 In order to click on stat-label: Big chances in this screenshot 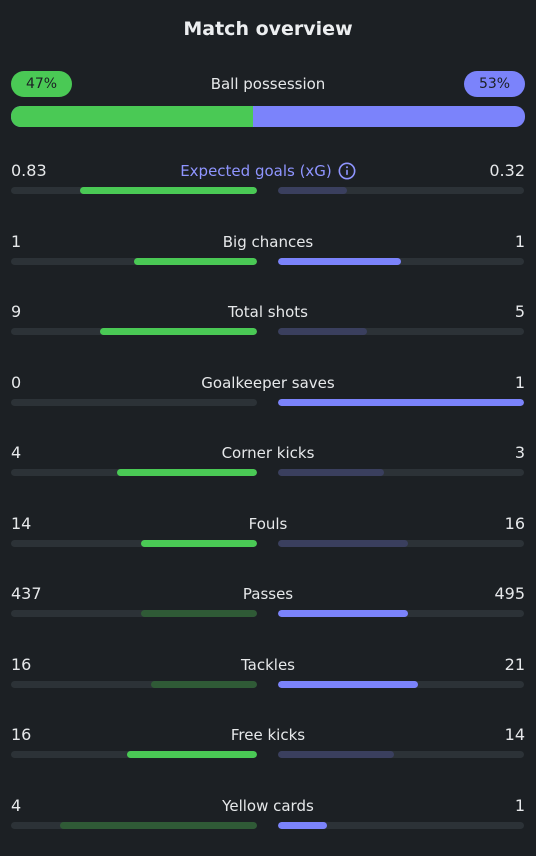, I will do `click(268, 242)`.